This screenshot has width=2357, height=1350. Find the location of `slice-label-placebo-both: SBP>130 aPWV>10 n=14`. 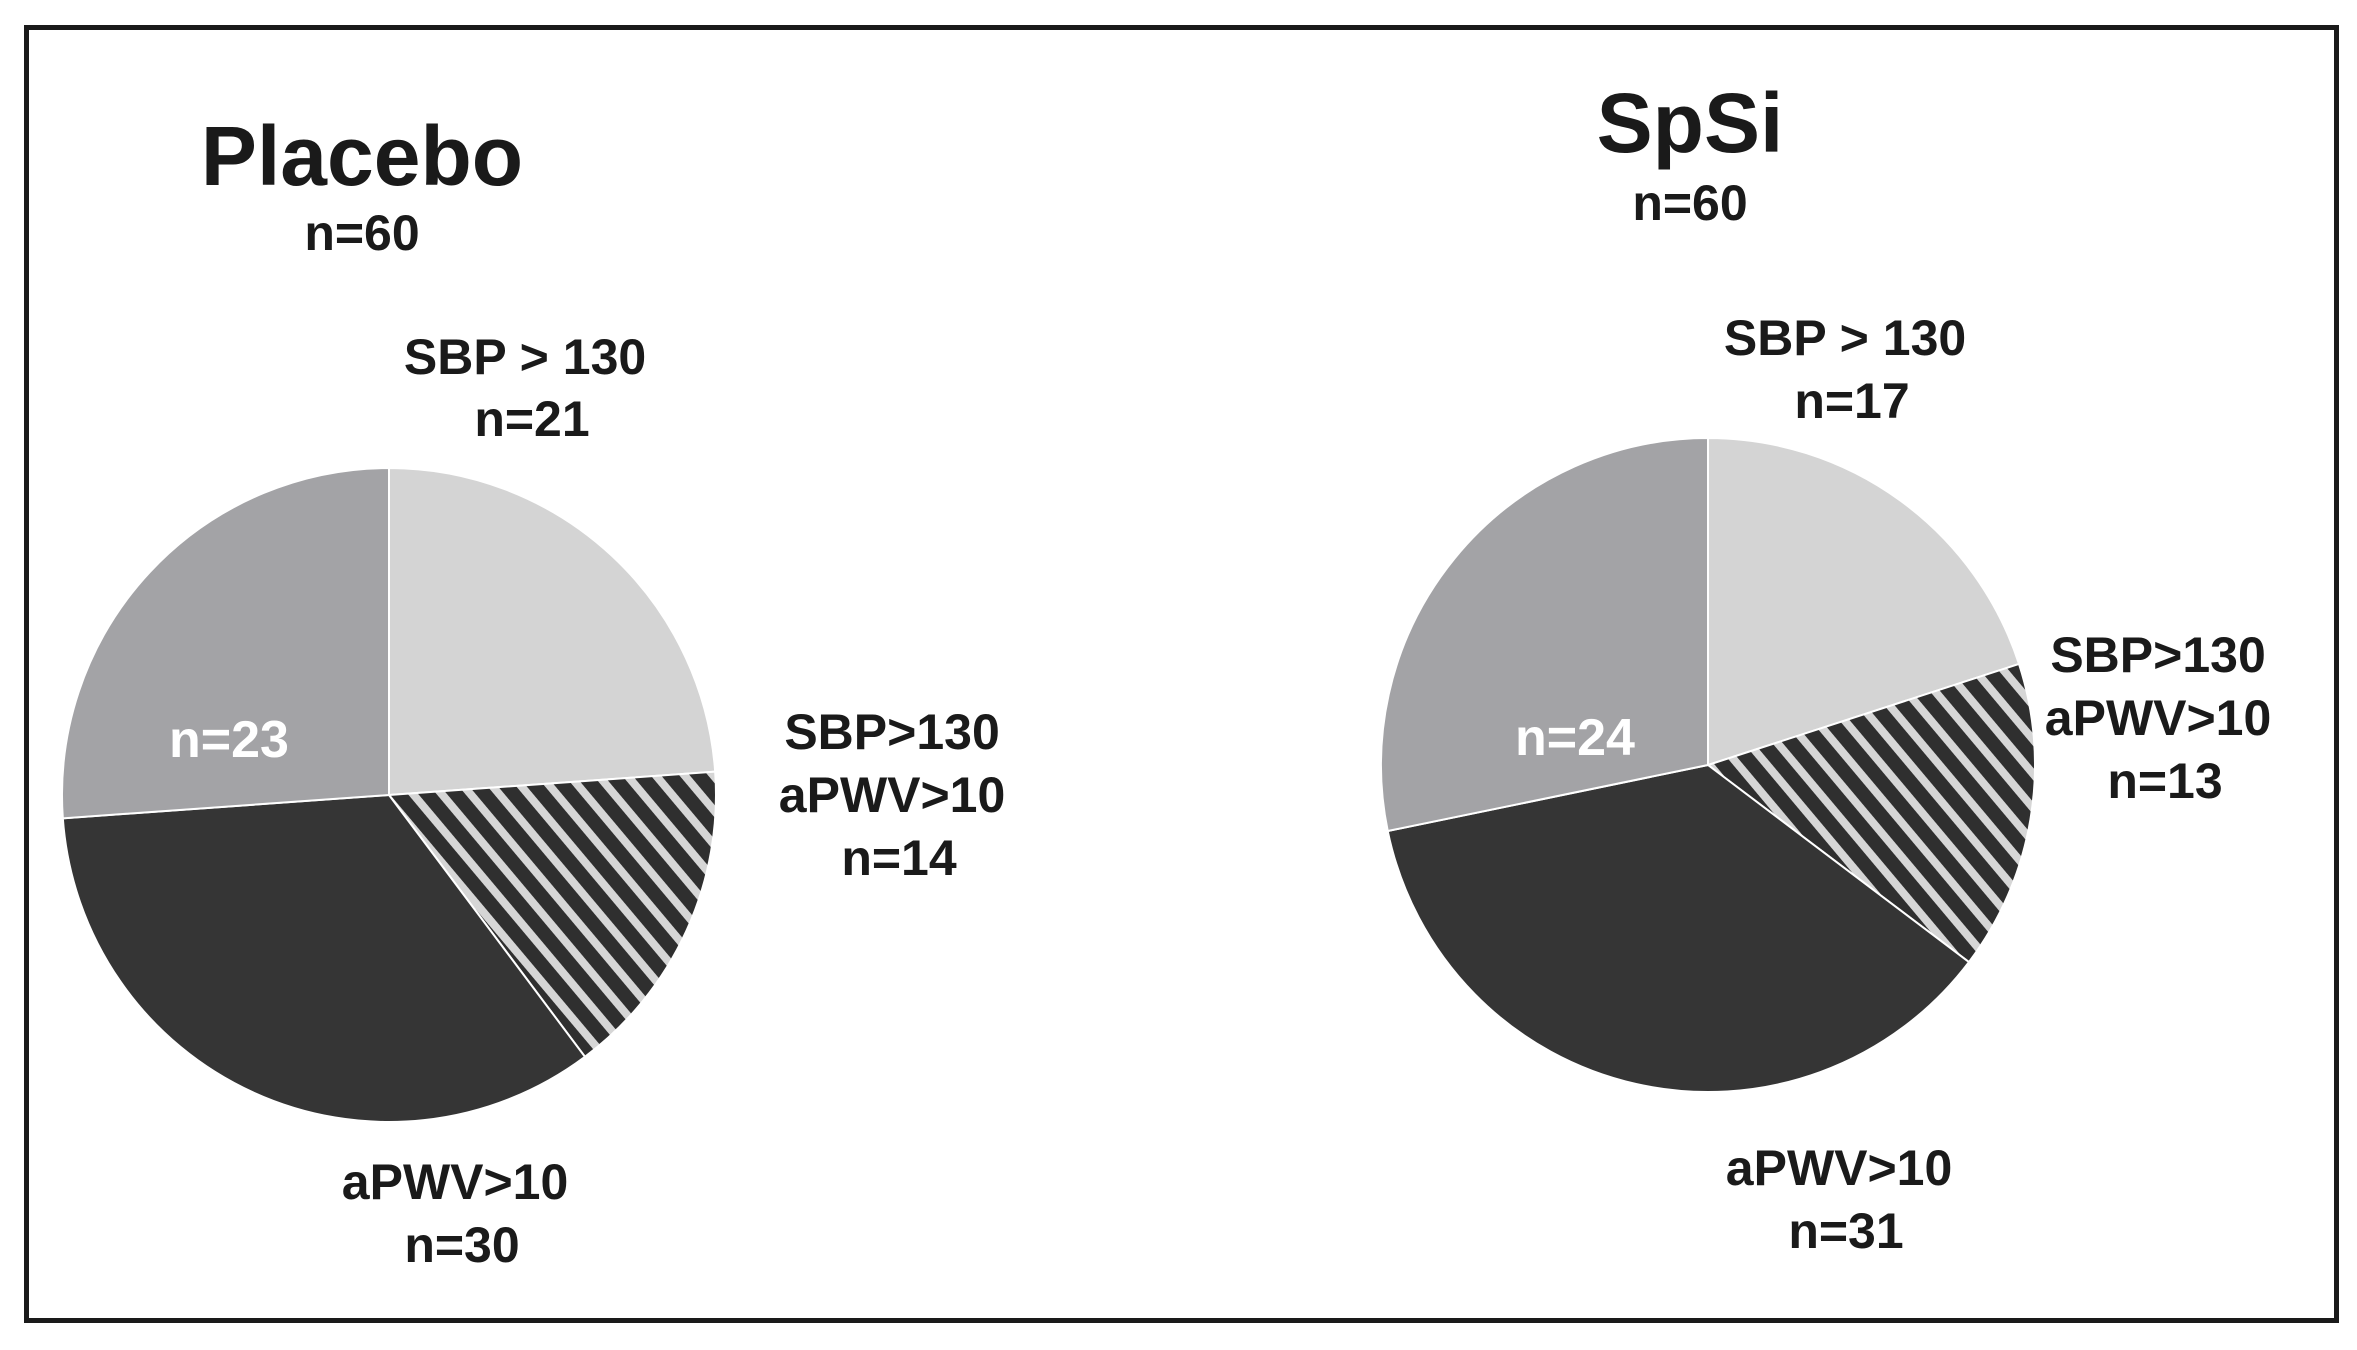

slice-label-placebo-both: SBP>130 aPWV>10 n=14 is located at coordinates (899, 795).